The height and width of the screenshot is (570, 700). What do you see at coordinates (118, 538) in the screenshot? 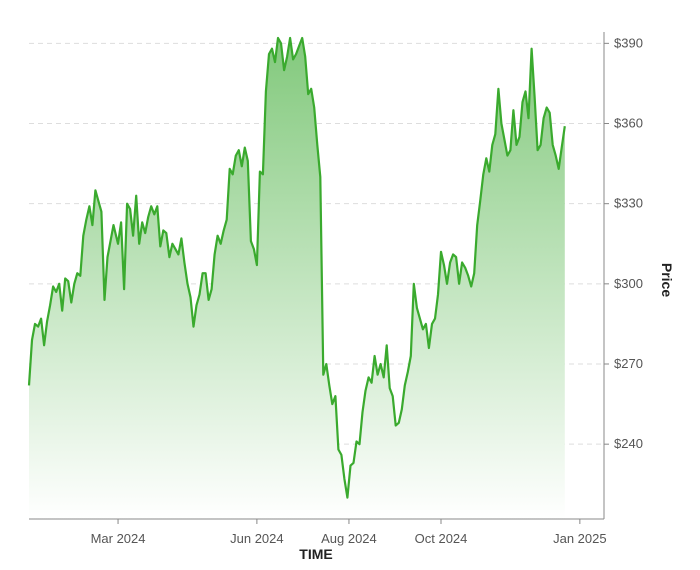
I see `x-tick-label: Mar 2024` at bounding box center [118, 538].